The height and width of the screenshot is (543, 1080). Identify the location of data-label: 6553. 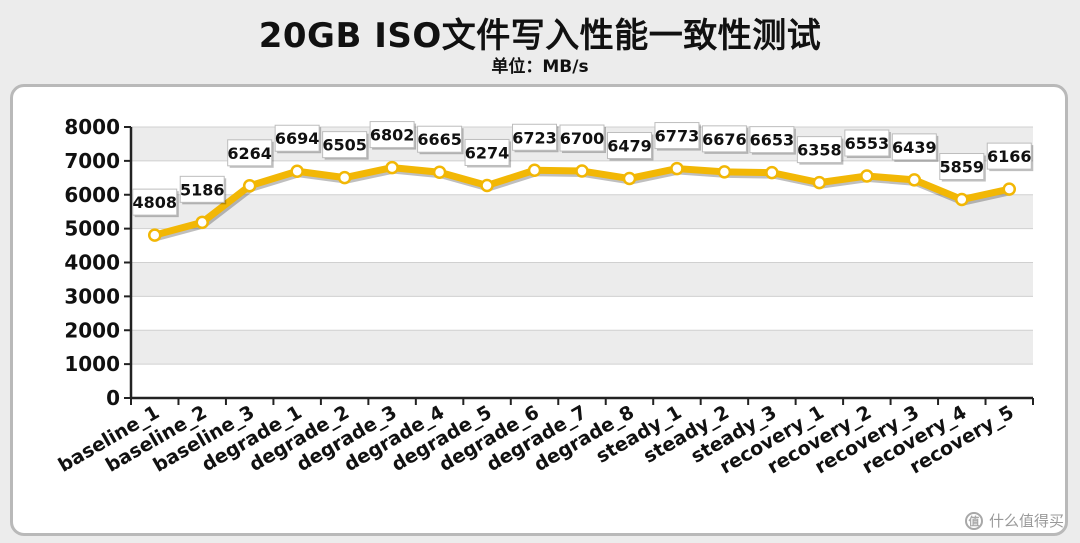
(867, 143).